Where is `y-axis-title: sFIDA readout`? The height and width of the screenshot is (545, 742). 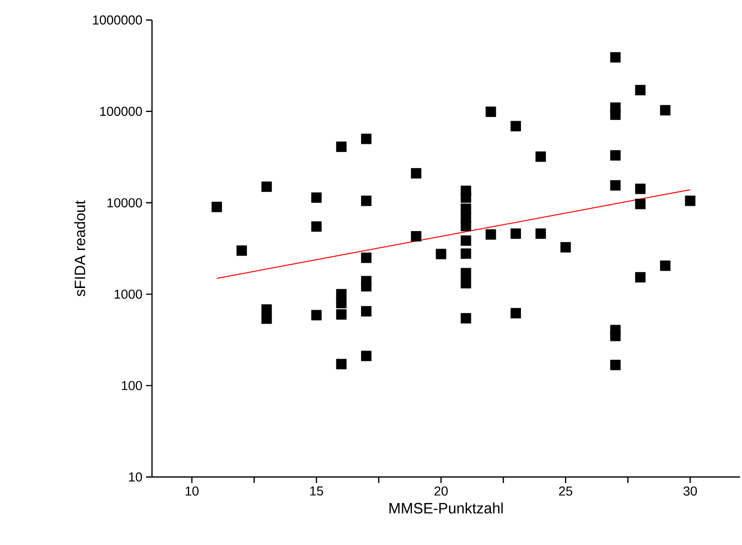
y-axis-title: sFIDA readout is located at coordinates (80, 248).